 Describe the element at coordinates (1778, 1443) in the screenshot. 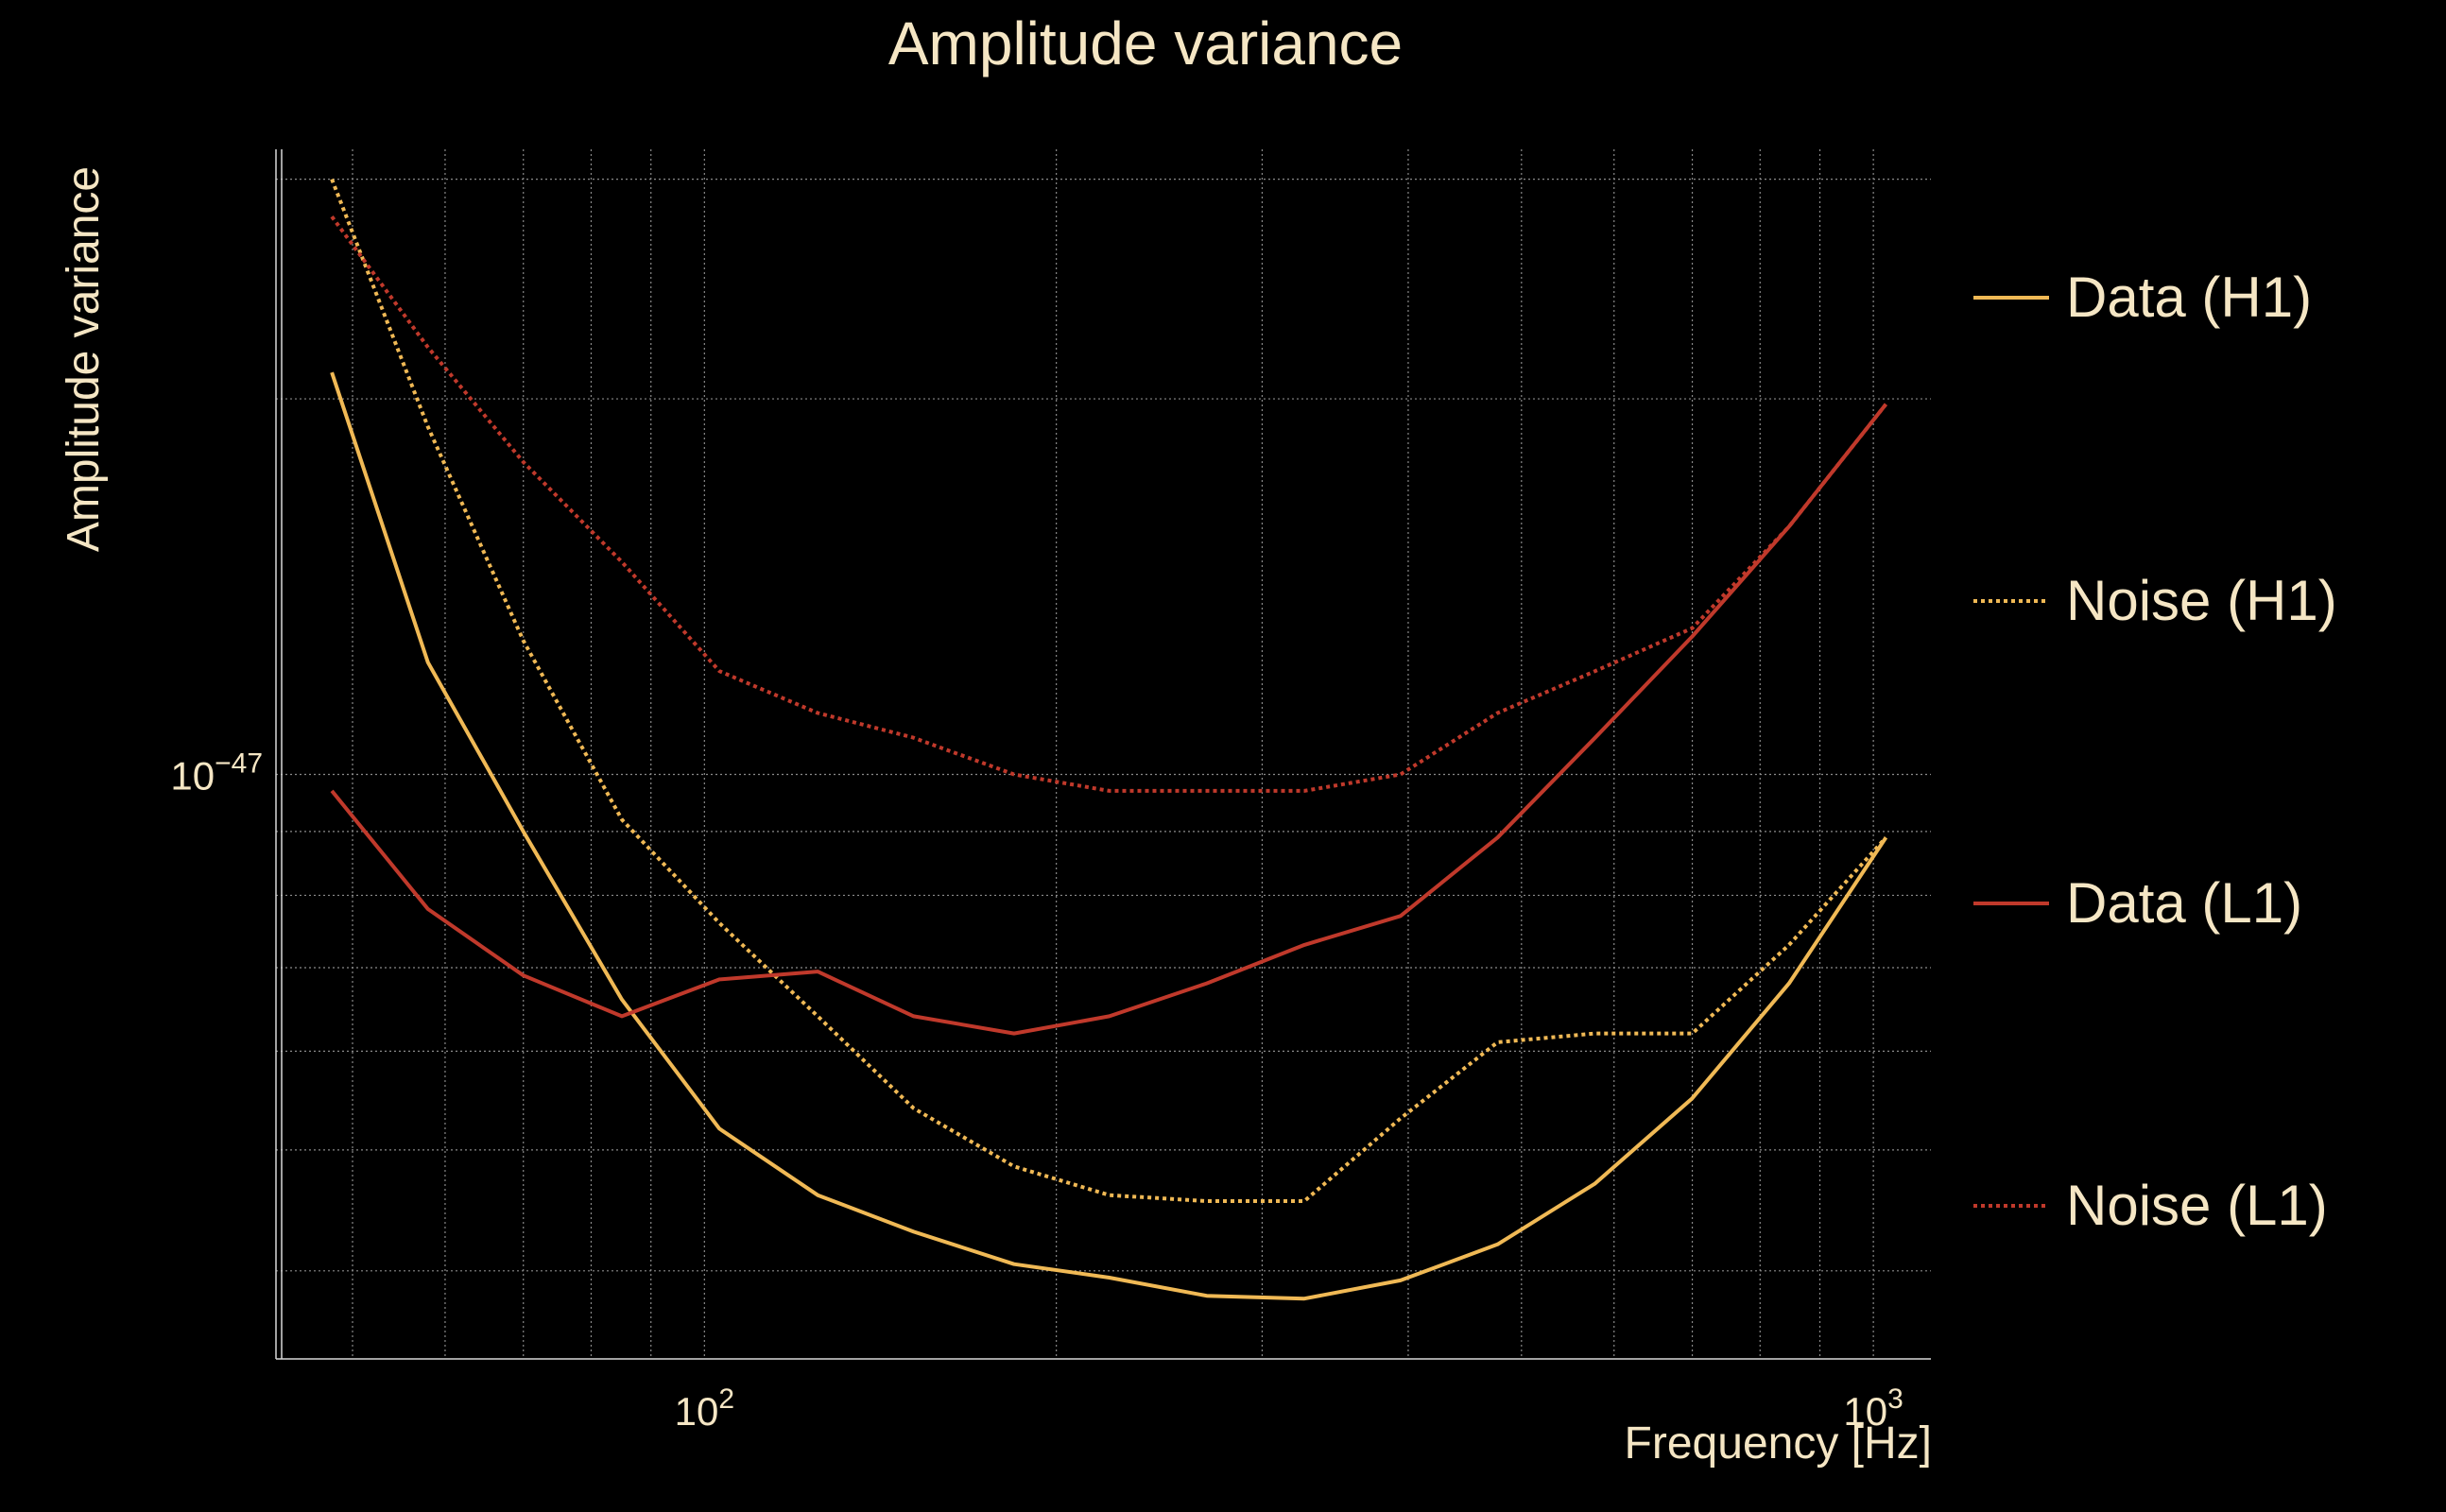

I see `x-axis-label: Frequency [Hz]` at that location.